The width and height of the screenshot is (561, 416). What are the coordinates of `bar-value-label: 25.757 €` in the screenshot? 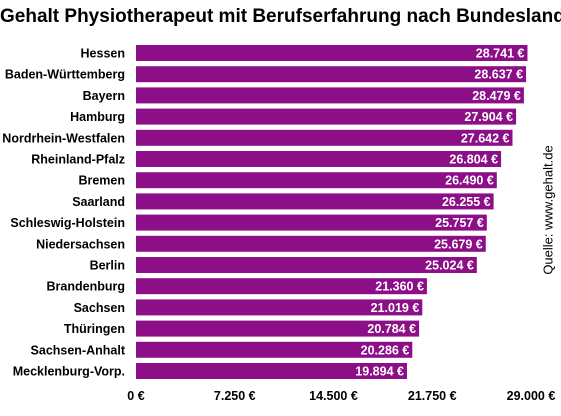 It's located at (459, 223).